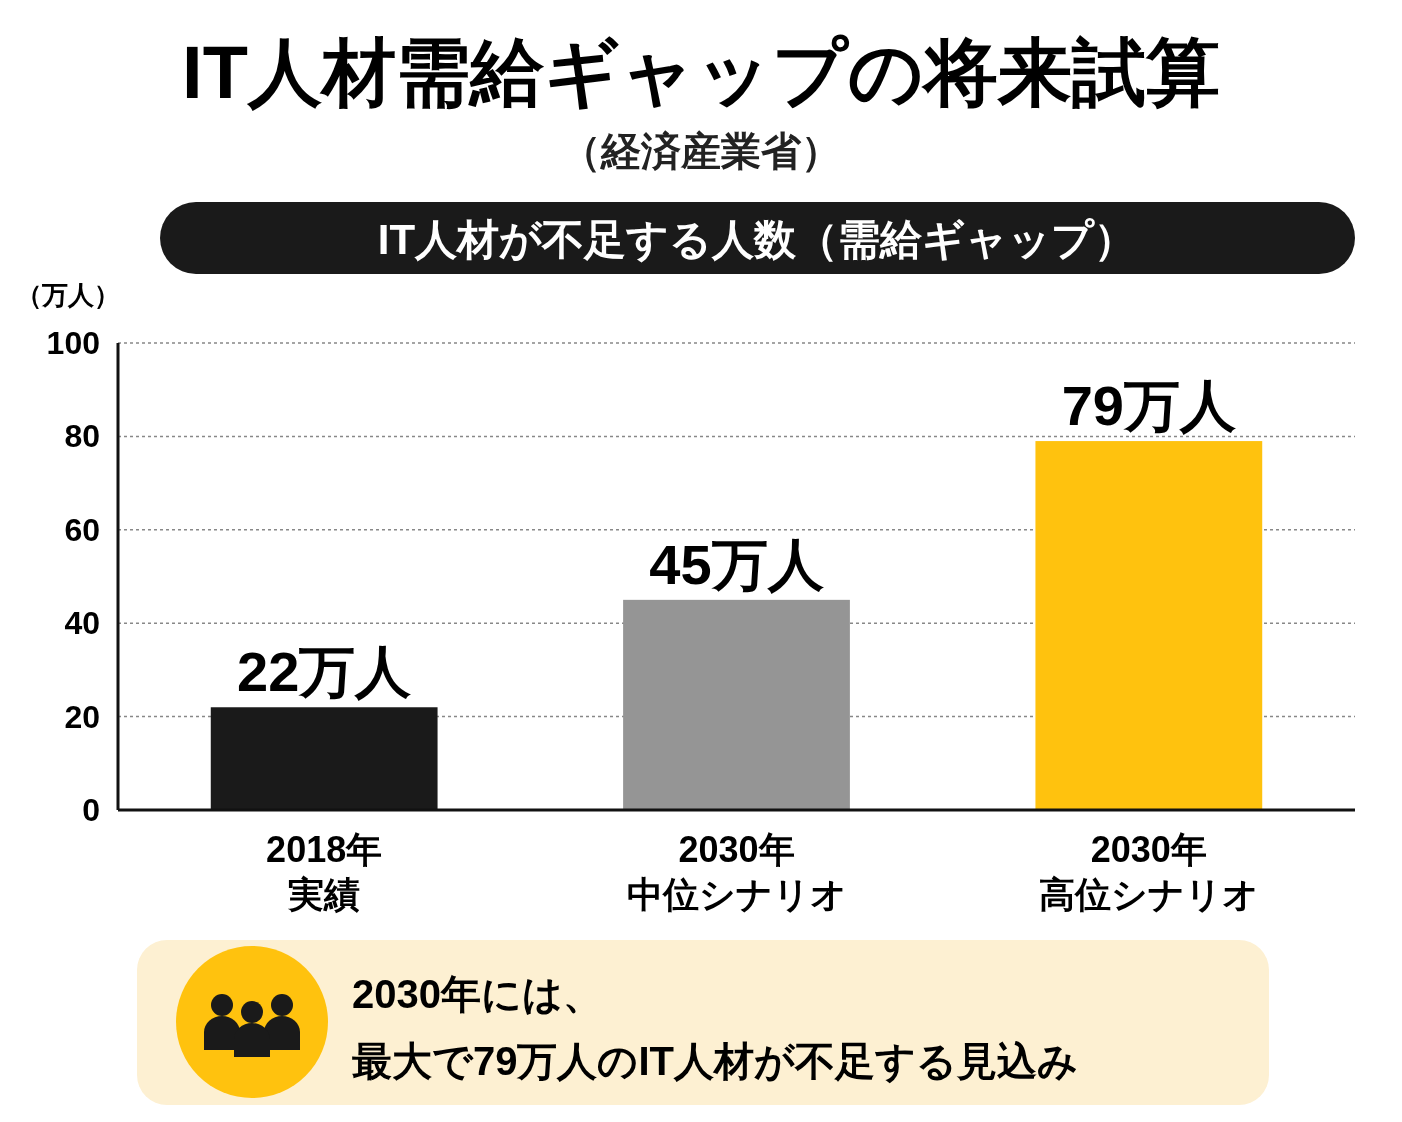 This screenshot has height=1122, width=1402. What do you see at coordinates (1148, 406) in the screenshot?
I see `data-label: 79万人` at bounding box center [1148, 406].